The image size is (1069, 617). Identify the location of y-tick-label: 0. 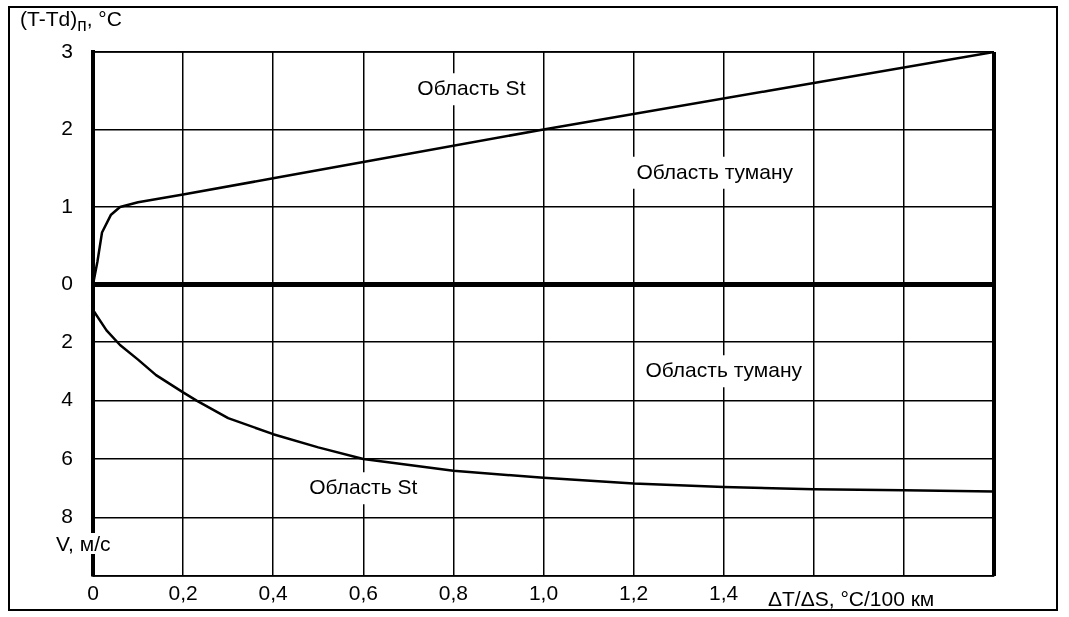
(67, 283).